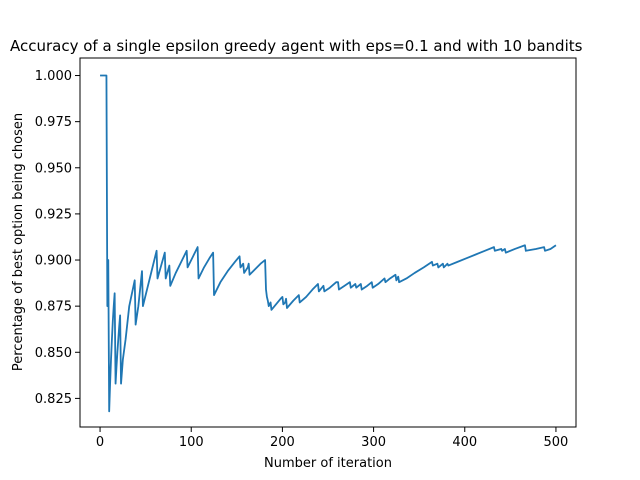 The image size is (640, 480). What do you see at coordinates (53, 261) in the screenshot?
I see `y-tick-label: 0.900` at bounding box center [53, 261].